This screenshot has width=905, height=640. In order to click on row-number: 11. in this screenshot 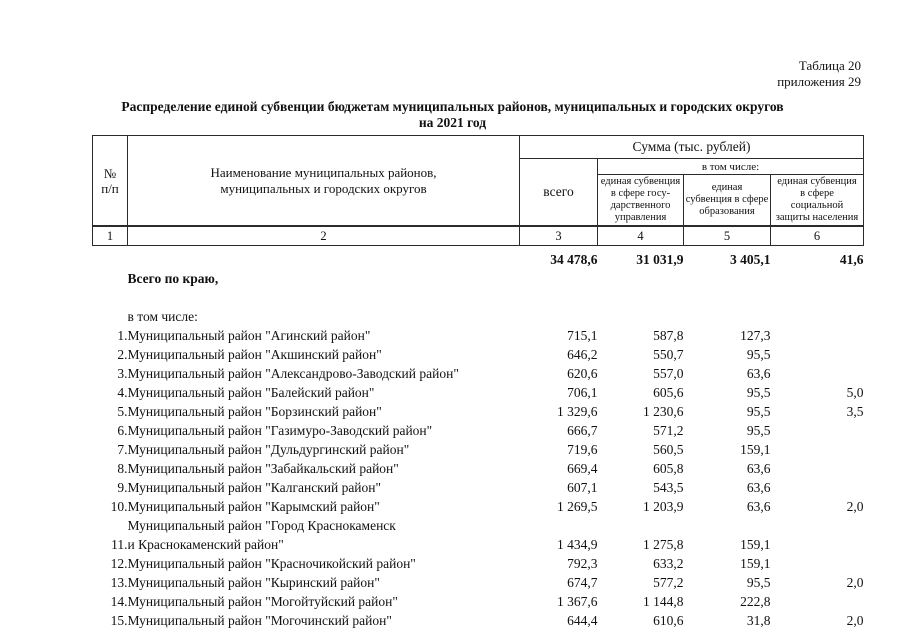, I will do `click(119, 544)`.